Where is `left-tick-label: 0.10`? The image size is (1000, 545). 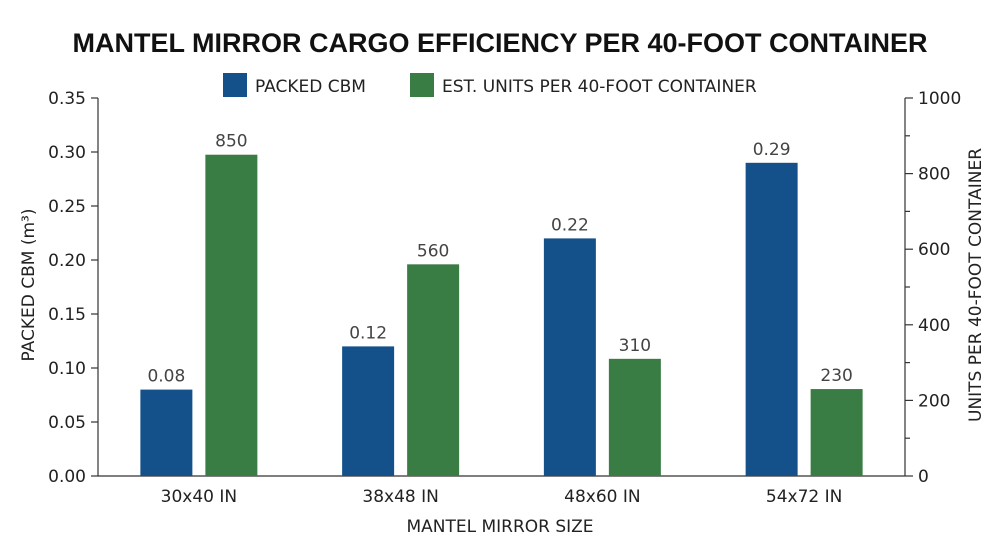 left-tick-label: 0.10 is located at coordinates (67, 369).